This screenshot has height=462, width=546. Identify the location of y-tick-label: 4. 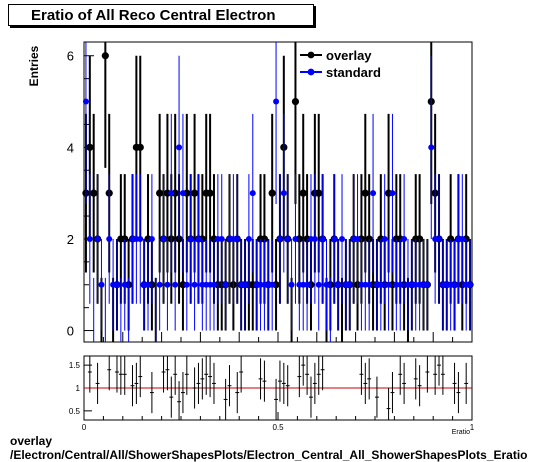
(70, 147).